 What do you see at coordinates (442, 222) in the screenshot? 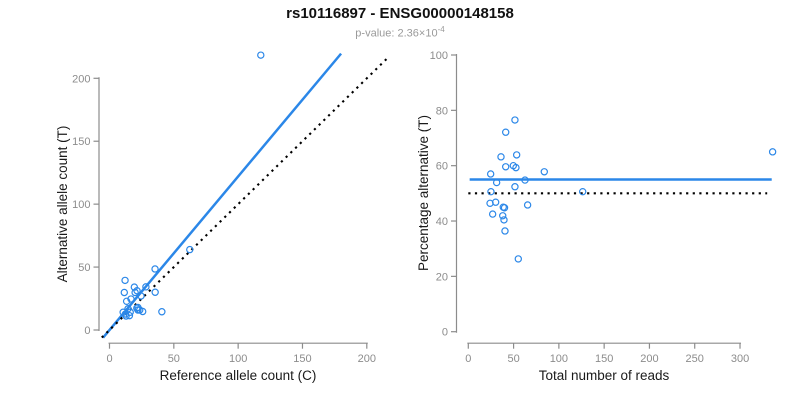
I see `y-tick-label: 40` at bounding box center [442, 222].